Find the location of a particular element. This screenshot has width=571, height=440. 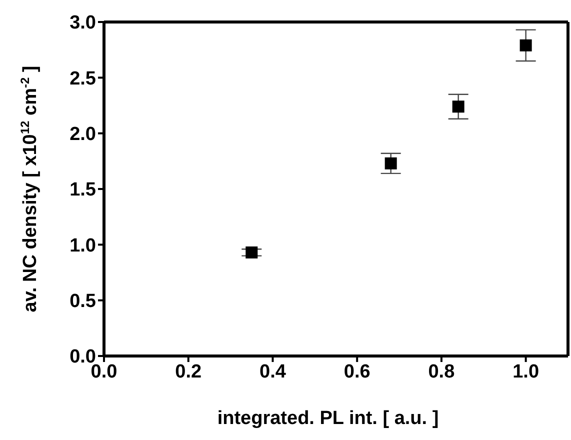

x-tick-label: 0.6 is located at coordinates (357, 371).